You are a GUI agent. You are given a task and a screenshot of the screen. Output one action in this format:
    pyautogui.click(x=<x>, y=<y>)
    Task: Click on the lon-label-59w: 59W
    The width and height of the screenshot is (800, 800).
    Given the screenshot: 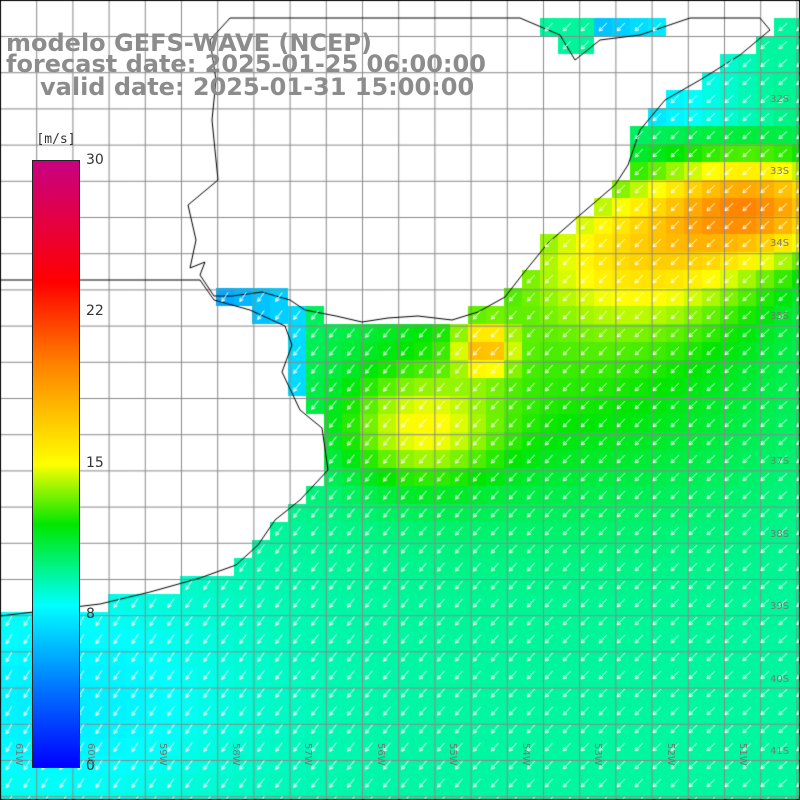 What is the action you would take?
    pyautogui.click(x=162, y=754)
    